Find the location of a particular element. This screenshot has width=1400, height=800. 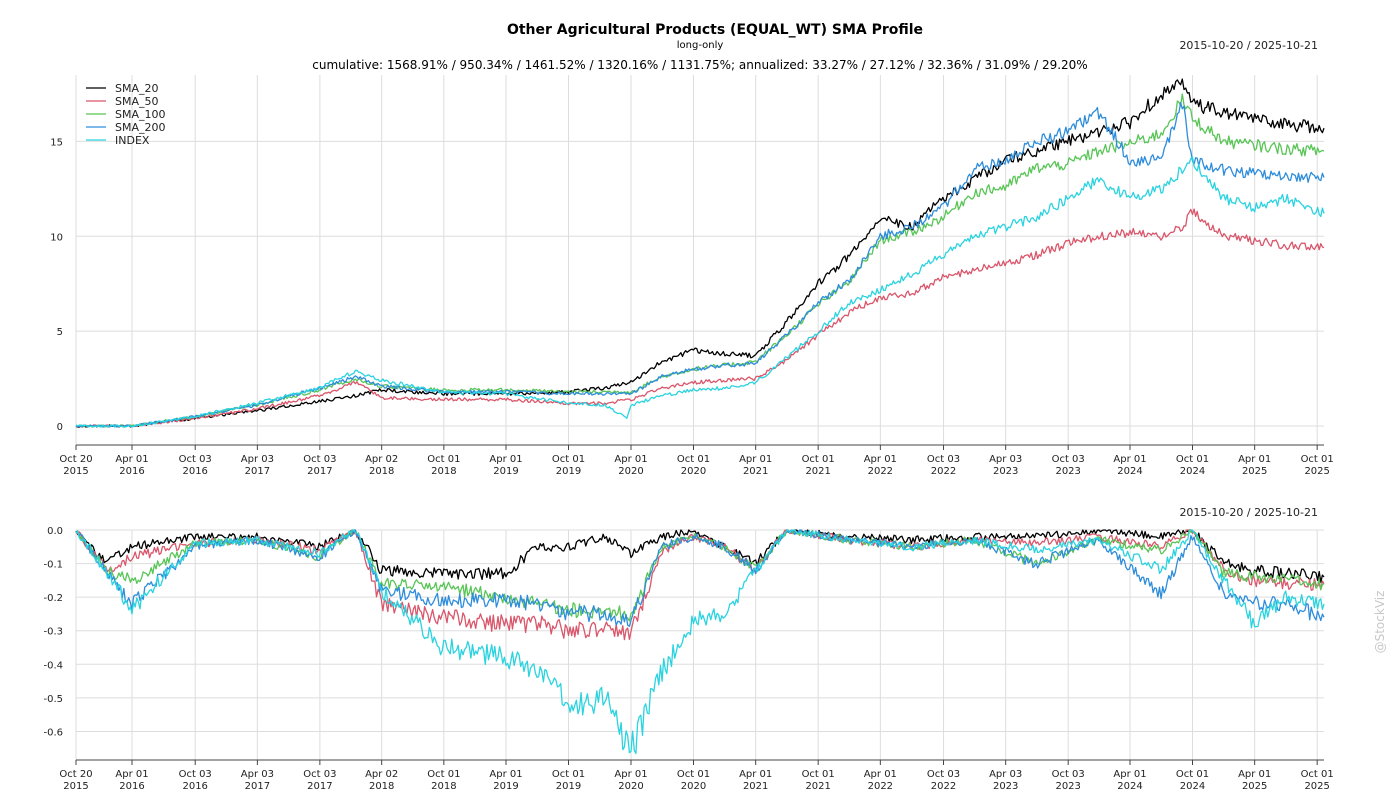

y-tick-label: 15 is located at coordinates (56, 142).